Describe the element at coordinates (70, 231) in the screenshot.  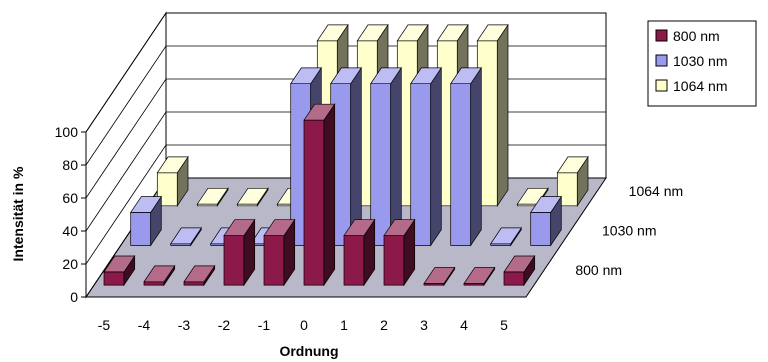
I see `y-tick-label: 40` at that location.